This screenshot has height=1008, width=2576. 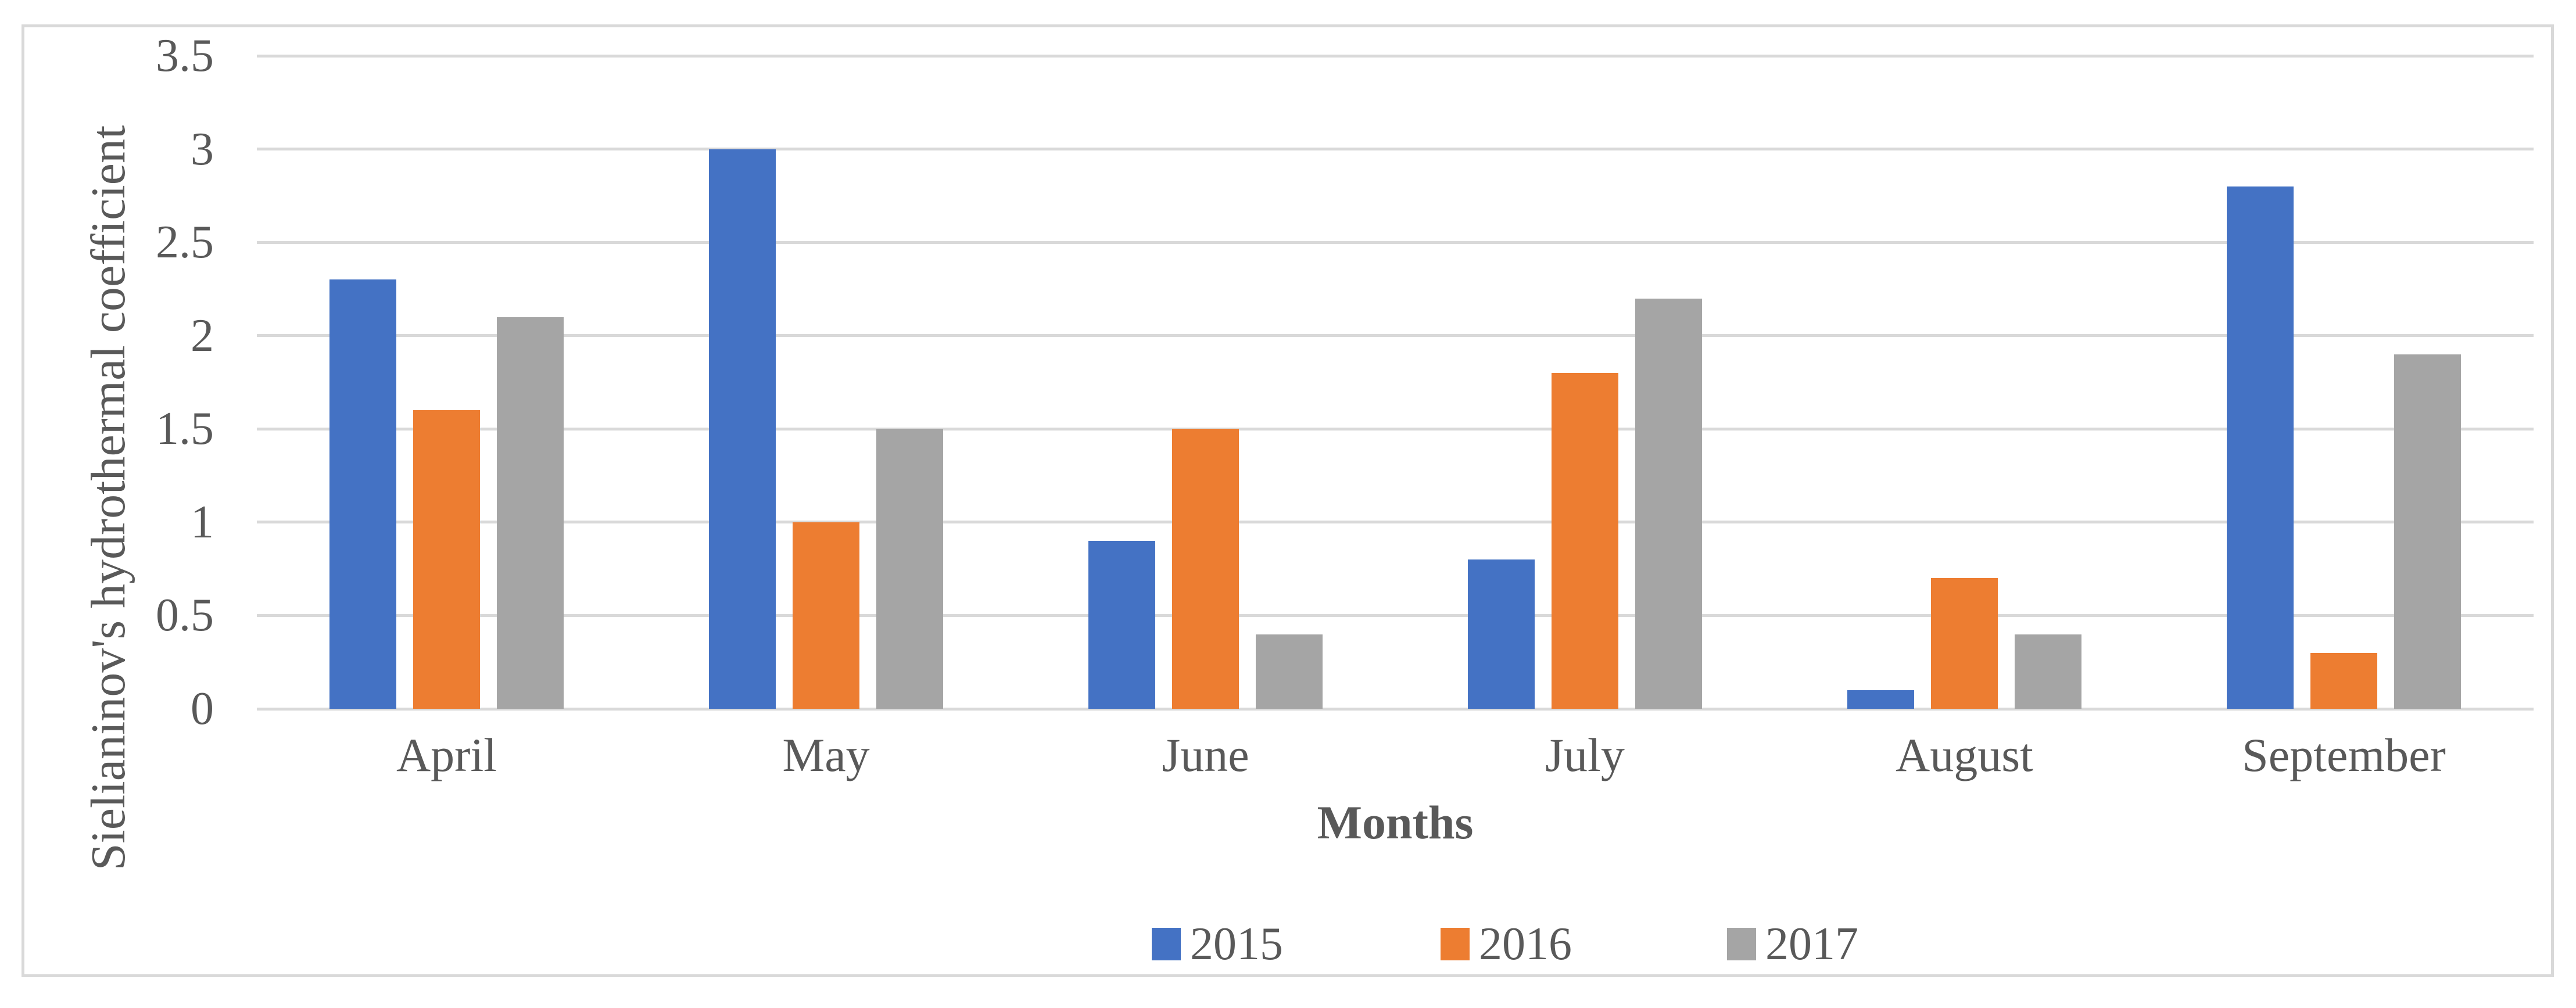 I want to click on category-label-june: June, so click(x=1205, y=755).